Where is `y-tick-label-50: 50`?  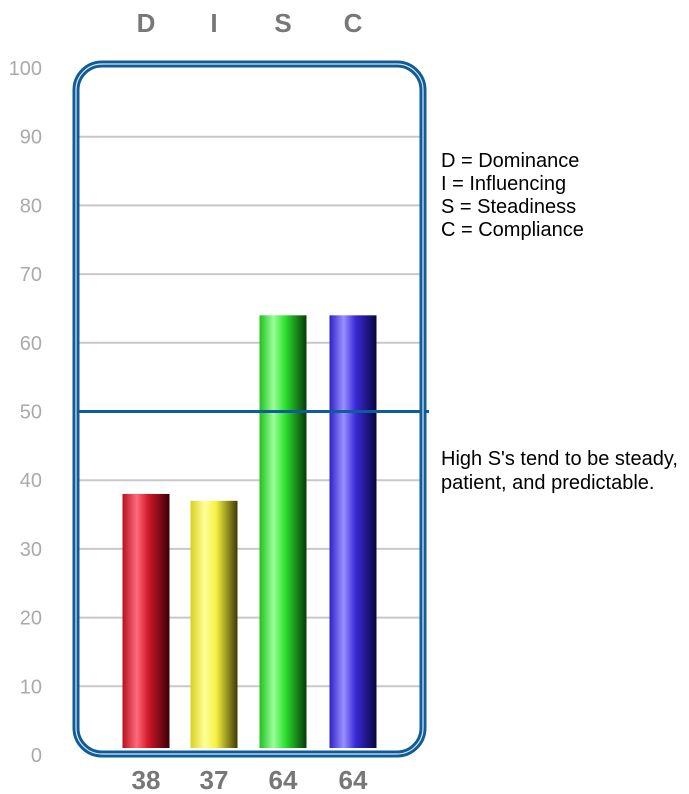 y-tick-label-50: 50 is located at coordinates (31, 413).